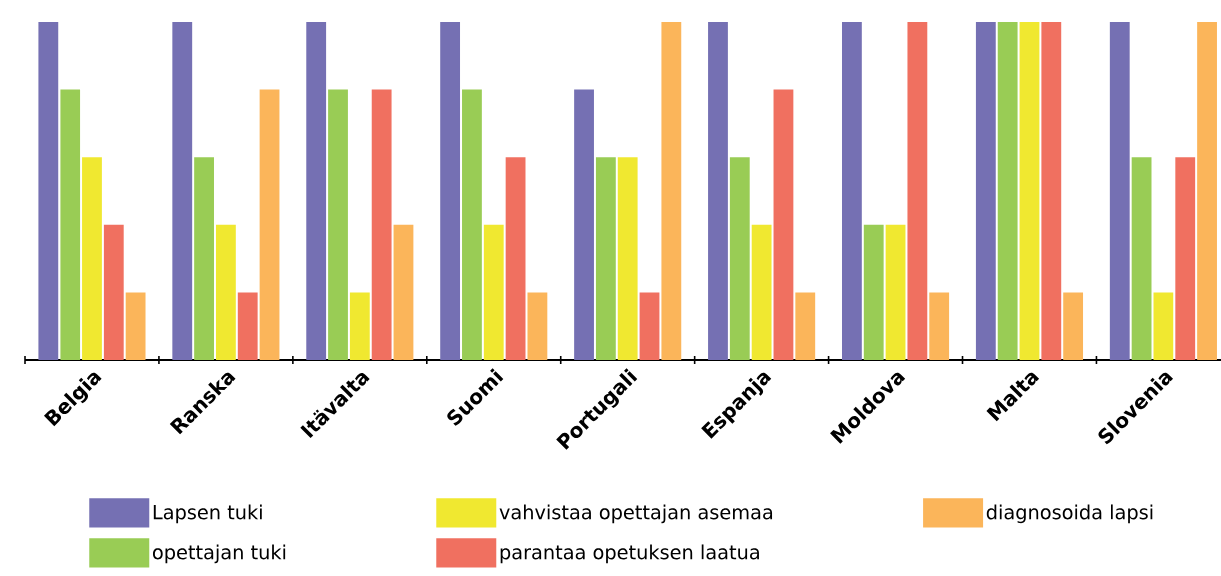 The width and height of the screenshot is (1221, 576). Describe the element at coordinates (636, 514) in the screenshot. I see `legend-label: vahvistaa opettajan asemaa` at that location.